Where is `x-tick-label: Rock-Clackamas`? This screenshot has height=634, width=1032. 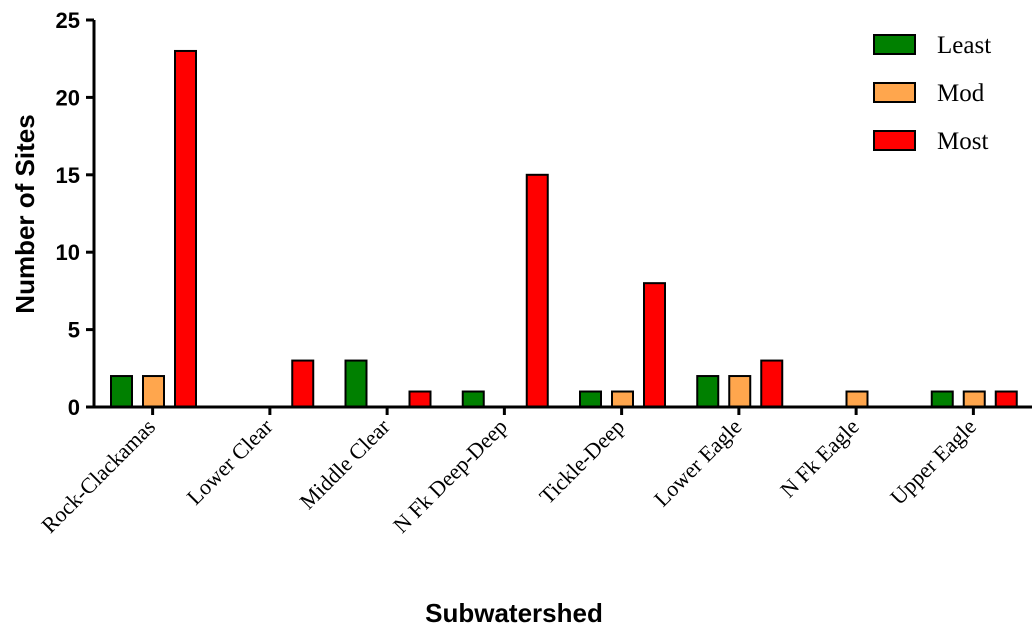
x-tick-label: Rock-Clackamas is located at coordinates (98, 476).